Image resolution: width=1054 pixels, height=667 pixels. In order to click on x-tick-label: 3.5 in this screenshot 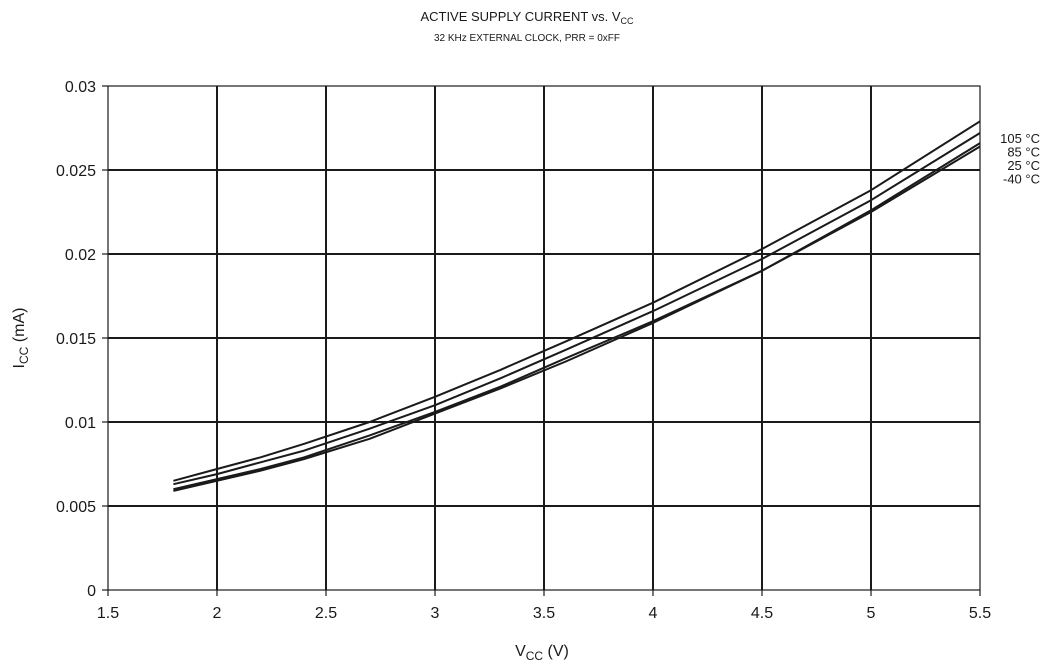, I will do `click(544, 613)`.